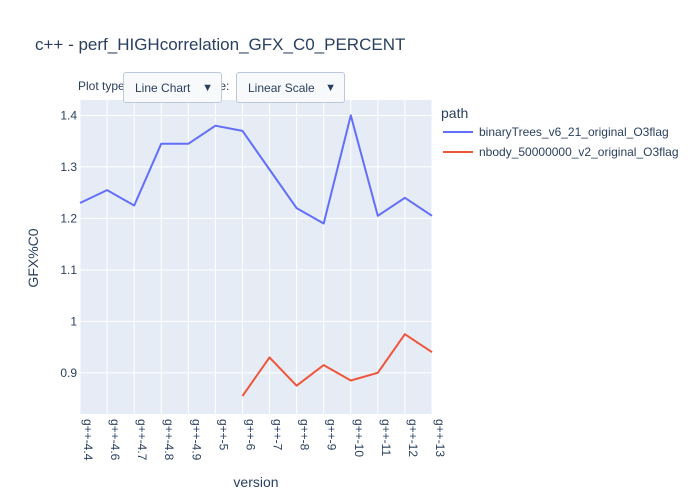 The height and width of the screenshot is (500, 700). I want to click on legend-label: binaryTrees_v6_21_original_O3flag, so click(574, 132).